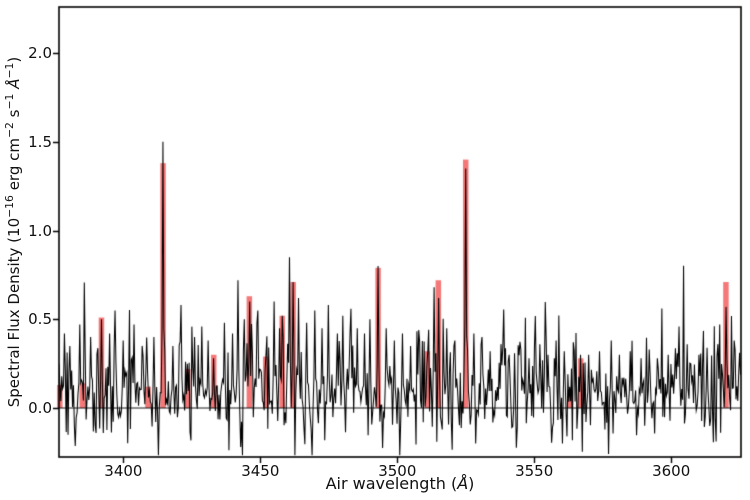 This screenshot has width=750, height=500. I want to click on y-tick-label: 0.5, so click(40, 319).